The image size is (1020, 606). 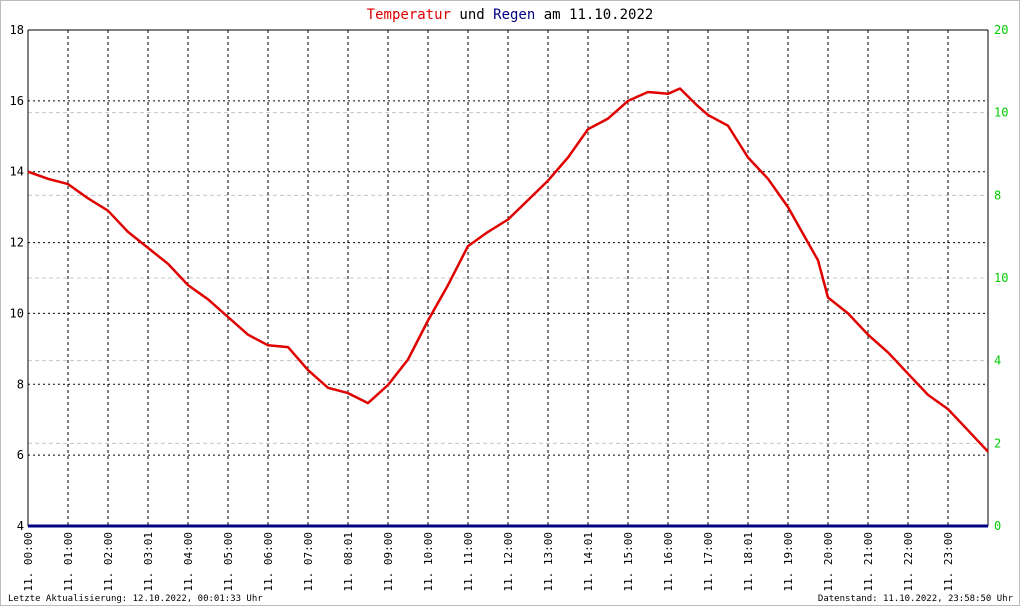 I want to click on x-tick-label: 11. 13:00, so click(x=548, y=562).